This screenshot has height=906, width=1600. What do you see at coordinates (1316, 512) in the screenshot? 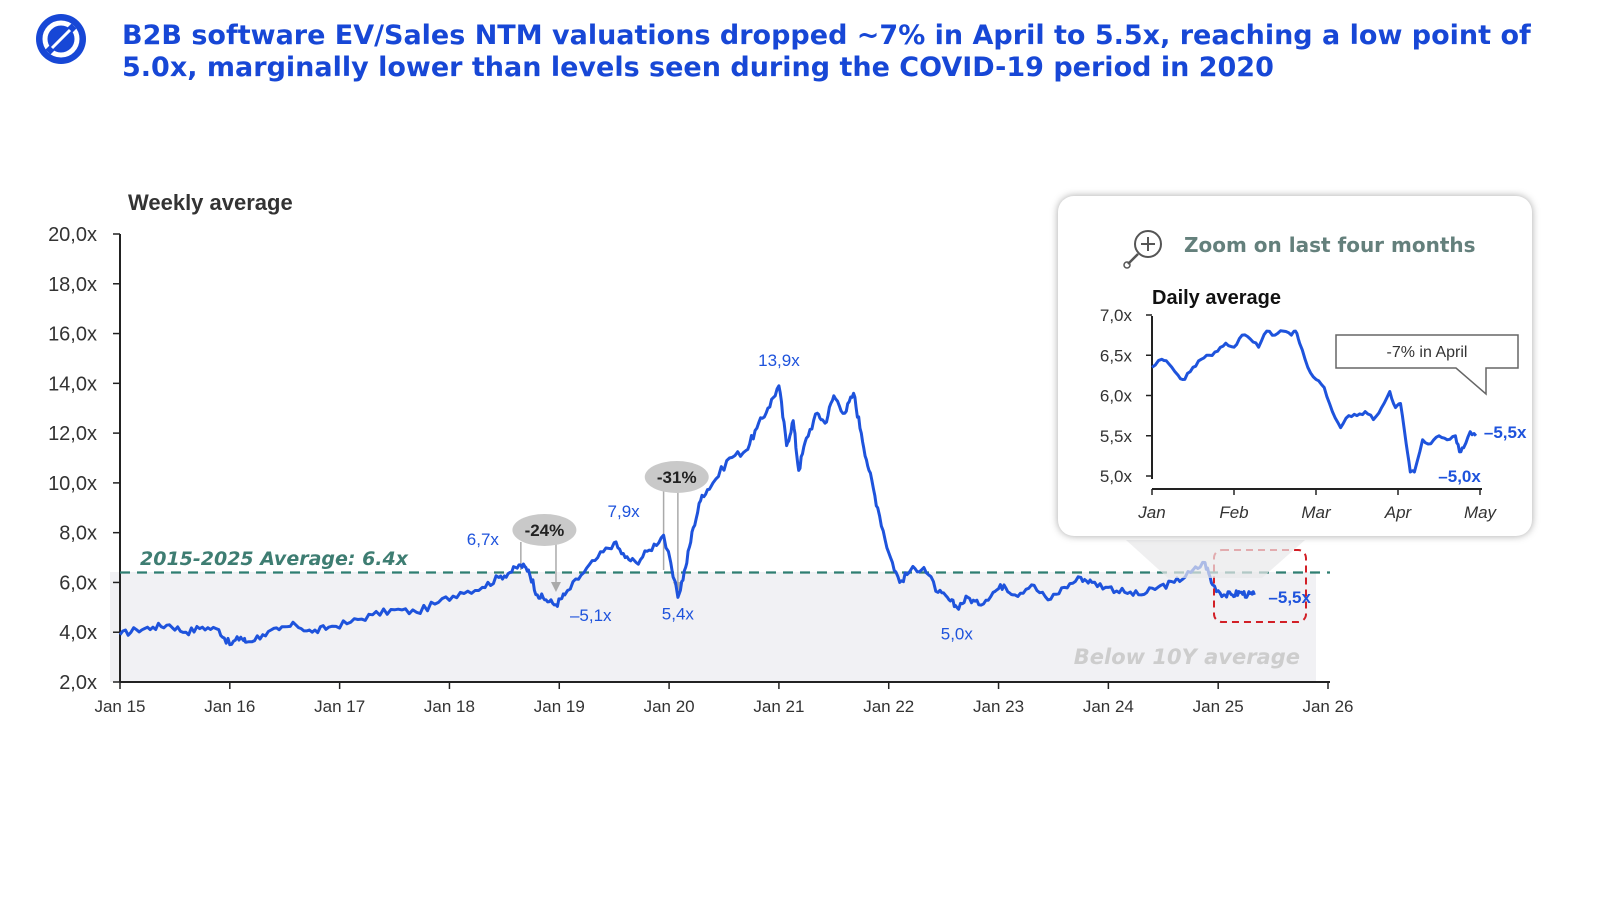
I see `inset-x-tick-label: Mar` at bounding box center [1316, 512].